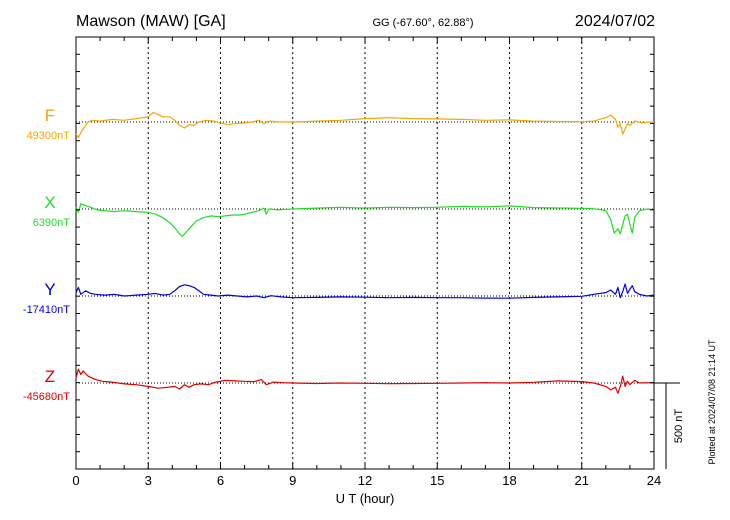 Image resolution: width=730 pixels, height=520 pixels. I want to click on trace-x, so click(365, 220).